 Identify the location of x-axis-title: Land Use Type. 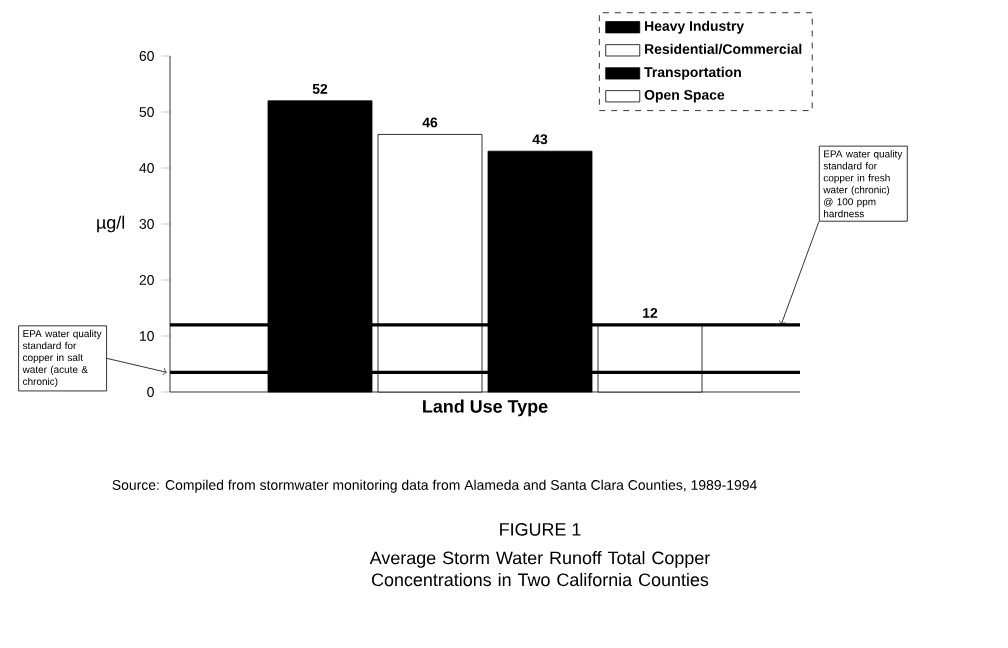
(485, 408).